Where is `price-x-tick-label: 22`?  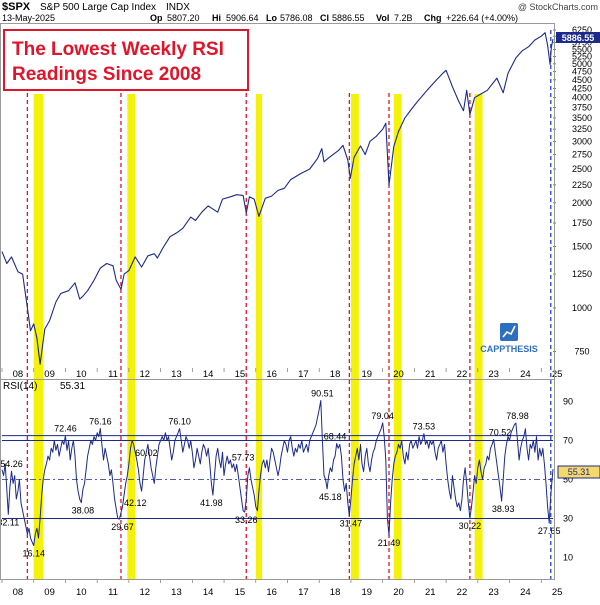 price-x-tick-label: 22 is located at coordinates (462, 374).